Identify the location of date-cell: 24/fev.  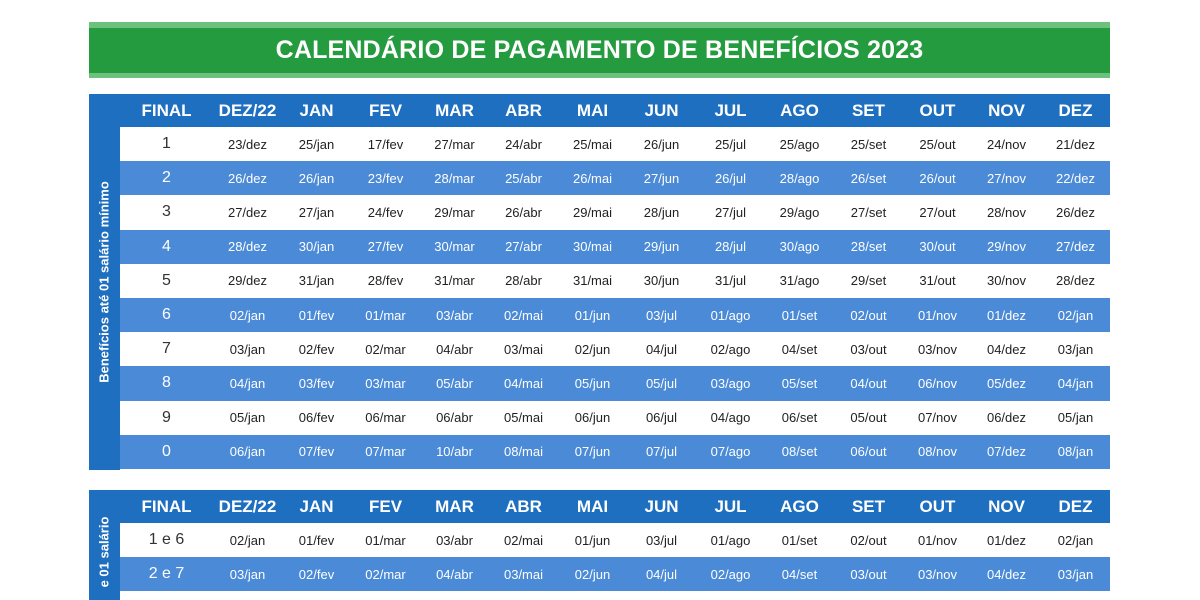
(385, 212).